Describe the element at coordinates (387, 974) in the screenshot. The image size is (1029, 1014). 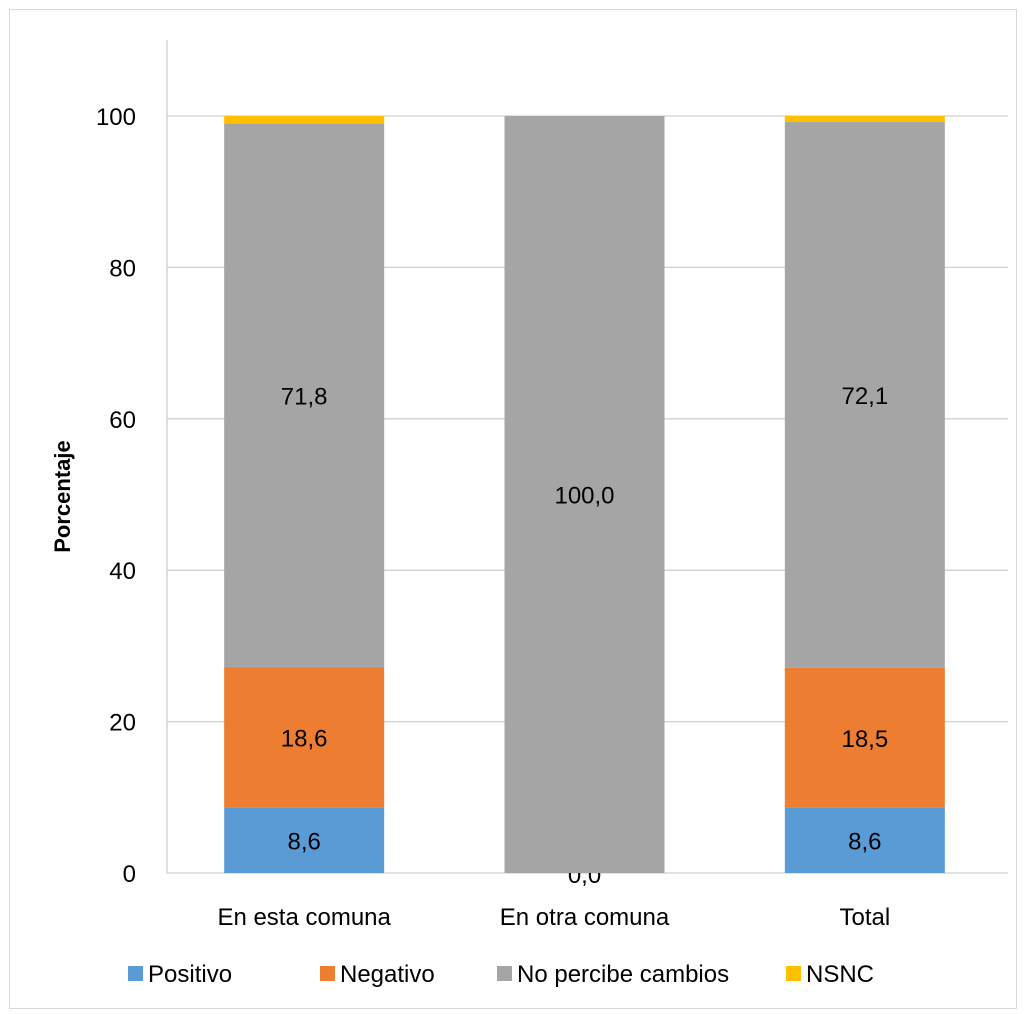
I see `legend-label: Negativo` at that location.